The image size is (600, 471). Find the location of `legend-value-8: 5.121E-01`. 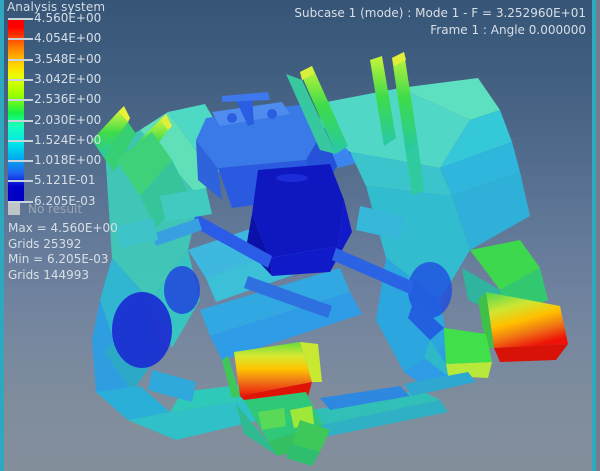

legend-value-8: 5.121E-01 is located at coordinates (65, 180).